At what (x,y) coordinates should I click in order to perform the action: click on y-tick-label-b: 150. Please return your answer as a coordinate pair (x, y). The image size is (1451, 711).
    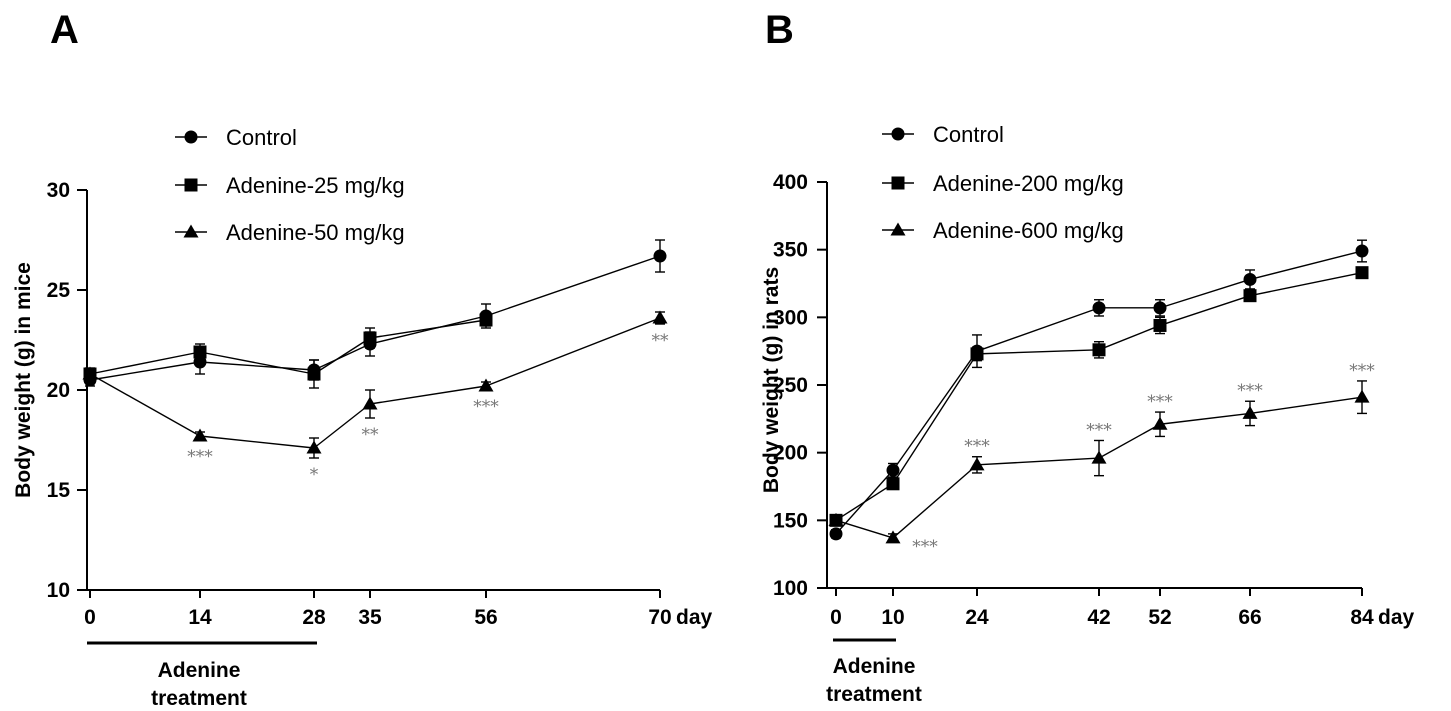
    Looking at the image, I should click on (790, 520).